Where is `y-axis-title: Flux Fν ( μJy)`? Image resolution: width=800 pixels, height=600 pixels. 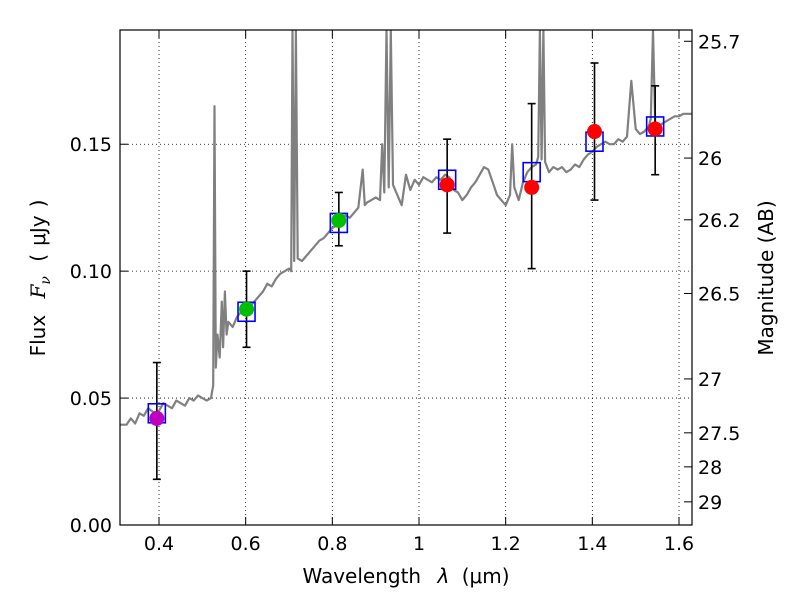 y-axis-title: Flux Fν ( μJy) is located at coordinates (40, 278).